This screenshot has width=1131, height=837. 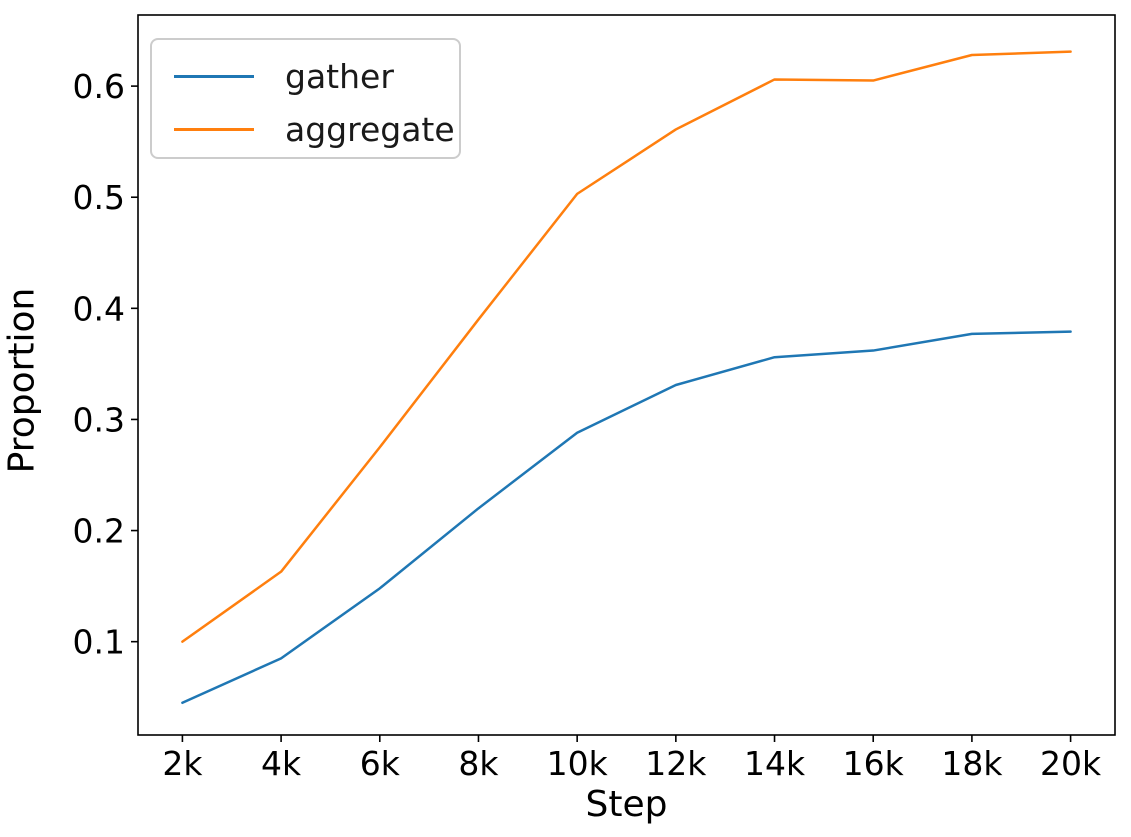 What do you see at coordinates (182, 763) in the screenshot?
I see `x-tick-label: 2k` at bounding box center [182, 763].